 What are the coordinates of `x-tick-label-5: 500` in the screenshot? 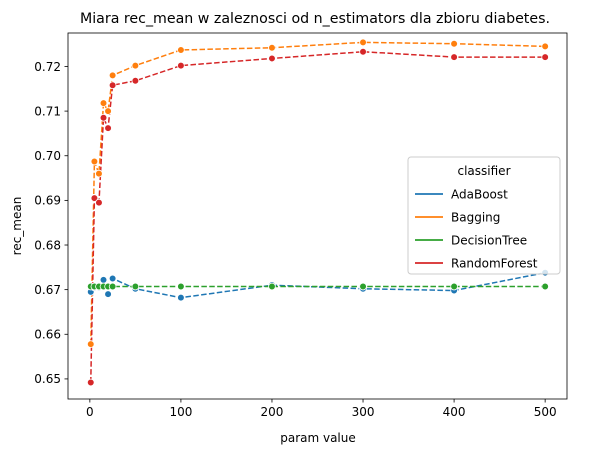 It's located at (545, 412).